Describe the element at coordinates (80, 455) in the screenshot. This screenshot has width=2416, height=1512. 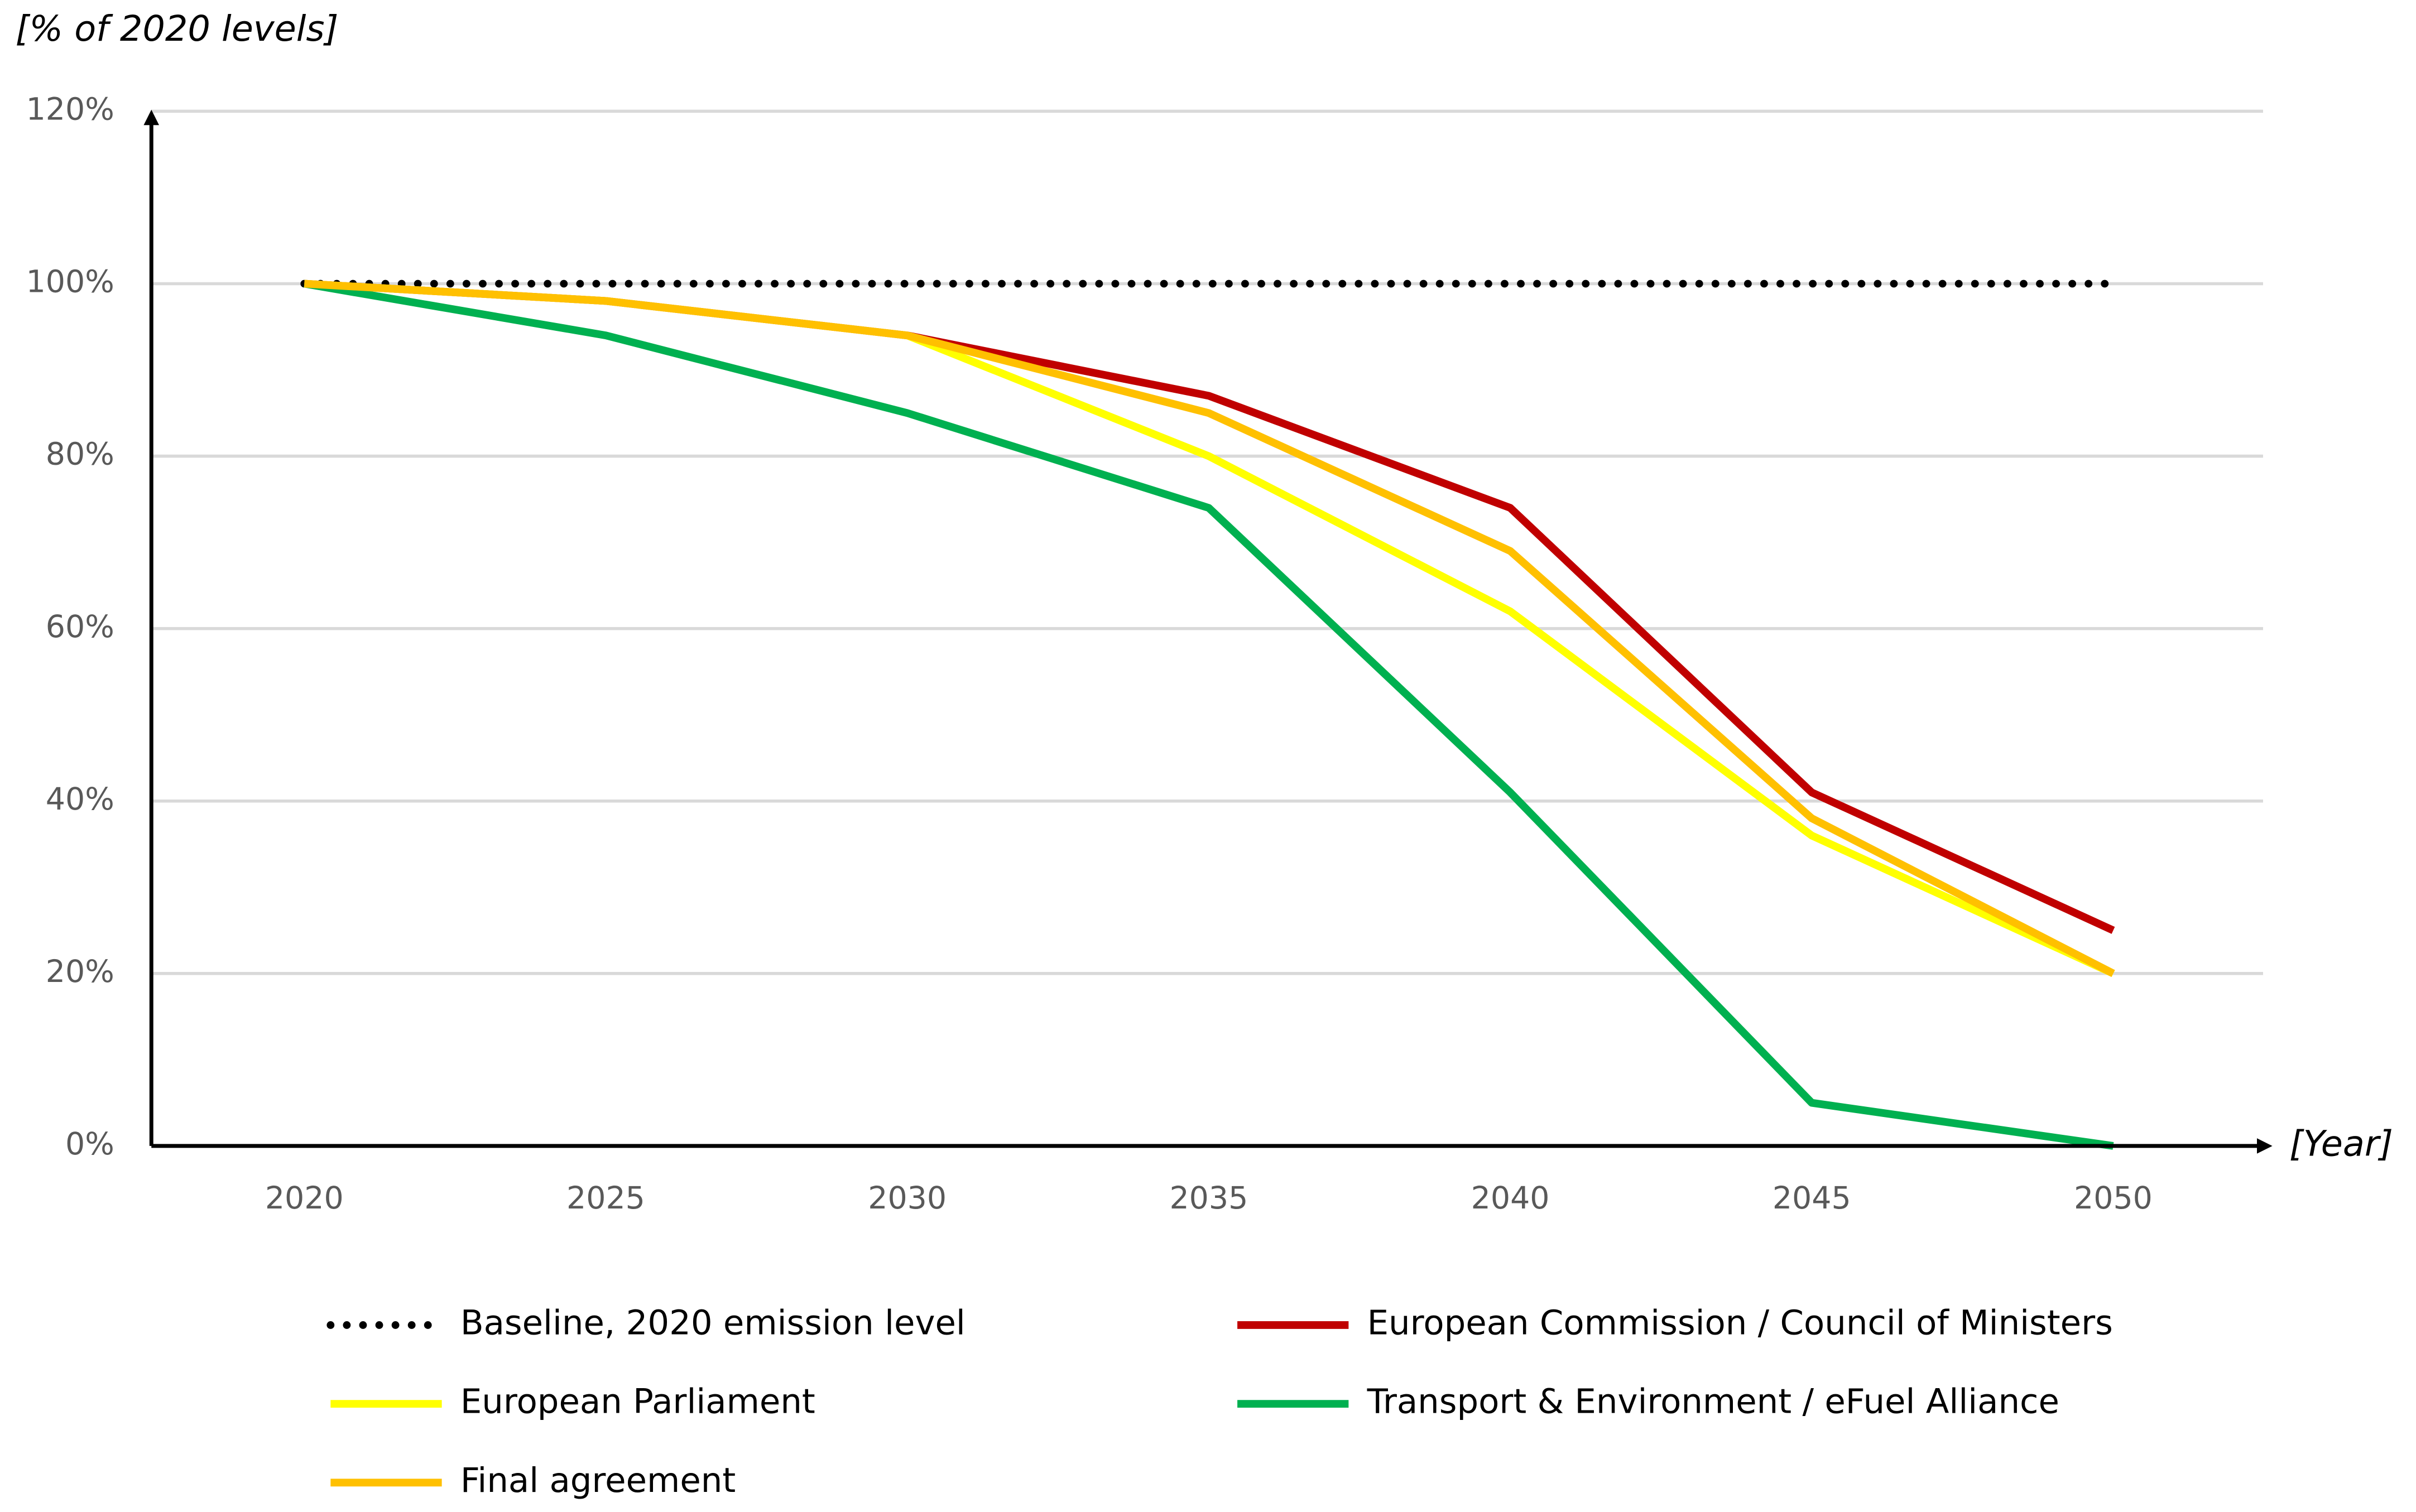
I see `y-tick-label: 80%` at that location.